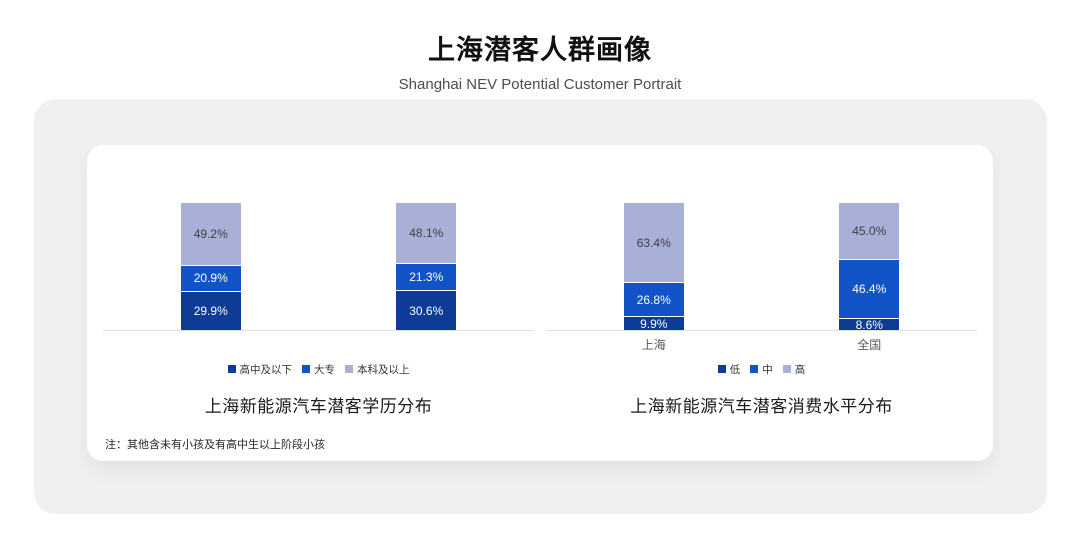  I want to click on education-legend: 高中及以下 大专 本科及以上, so click(318, 369).